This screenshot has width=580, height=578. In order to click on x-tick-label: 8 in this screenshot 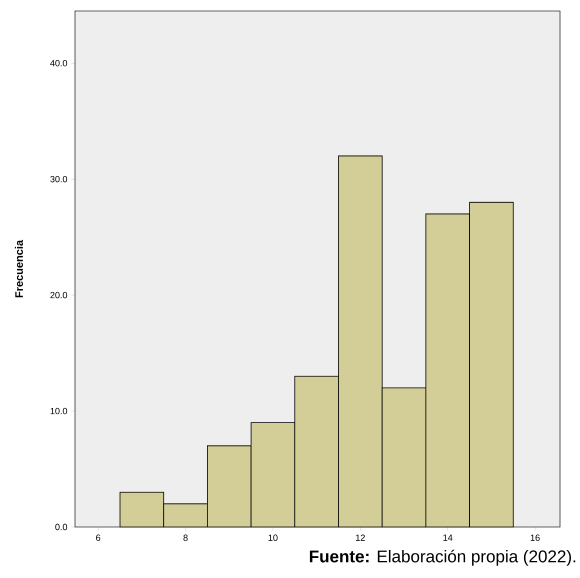, I will do `click(185, 537)`.